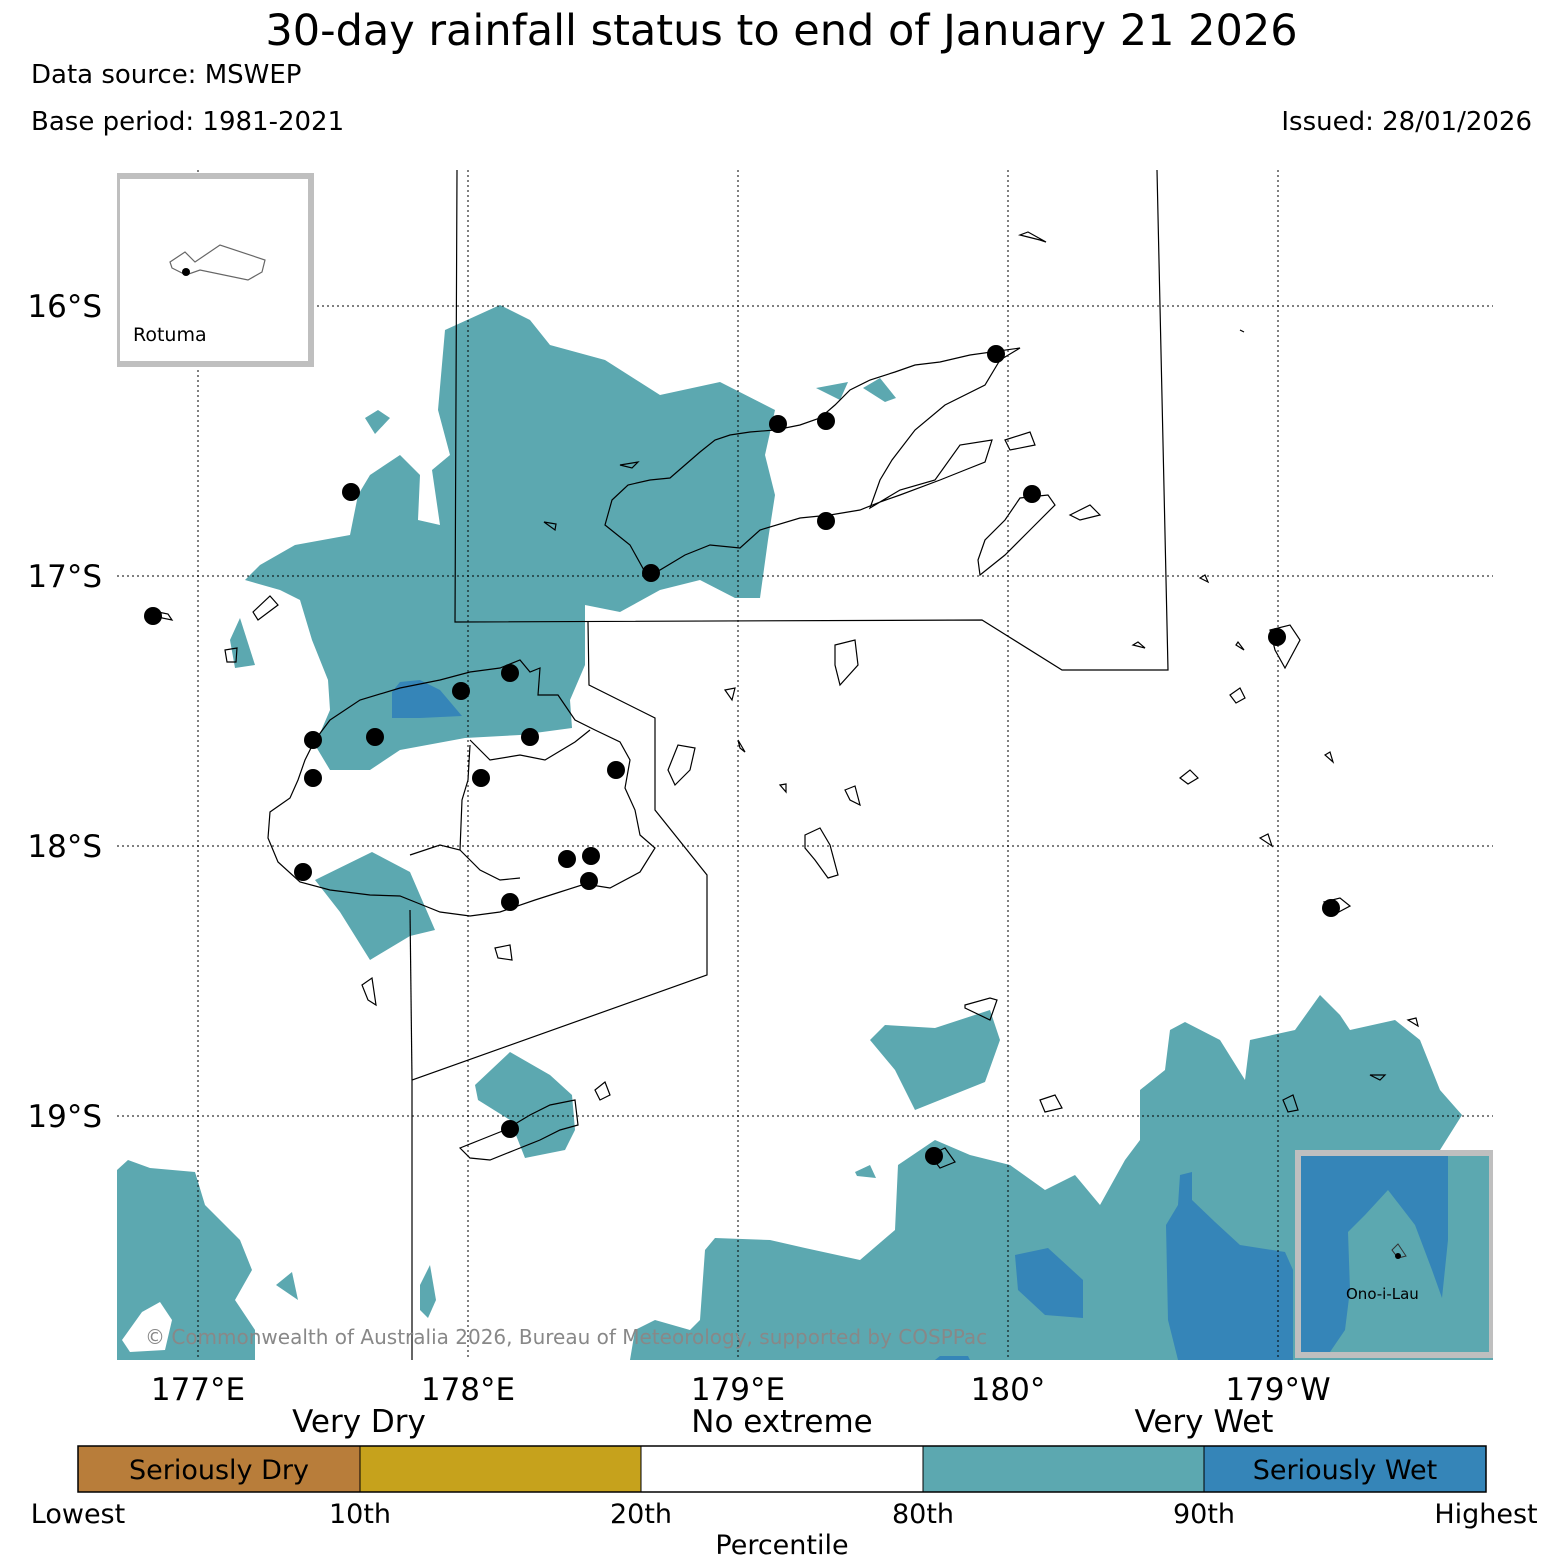 The image size is (1563, 1563). Describe the element at coordinates (188, 122) in the screenshot. I see `base-period-text: Base period: 1981-2021` at that location.